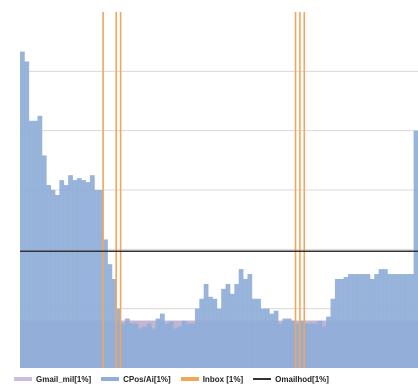 The width and height of the screenshot is (418, 389). I want to click on legend-label-events: Inbox [1%], so click(223, 379).